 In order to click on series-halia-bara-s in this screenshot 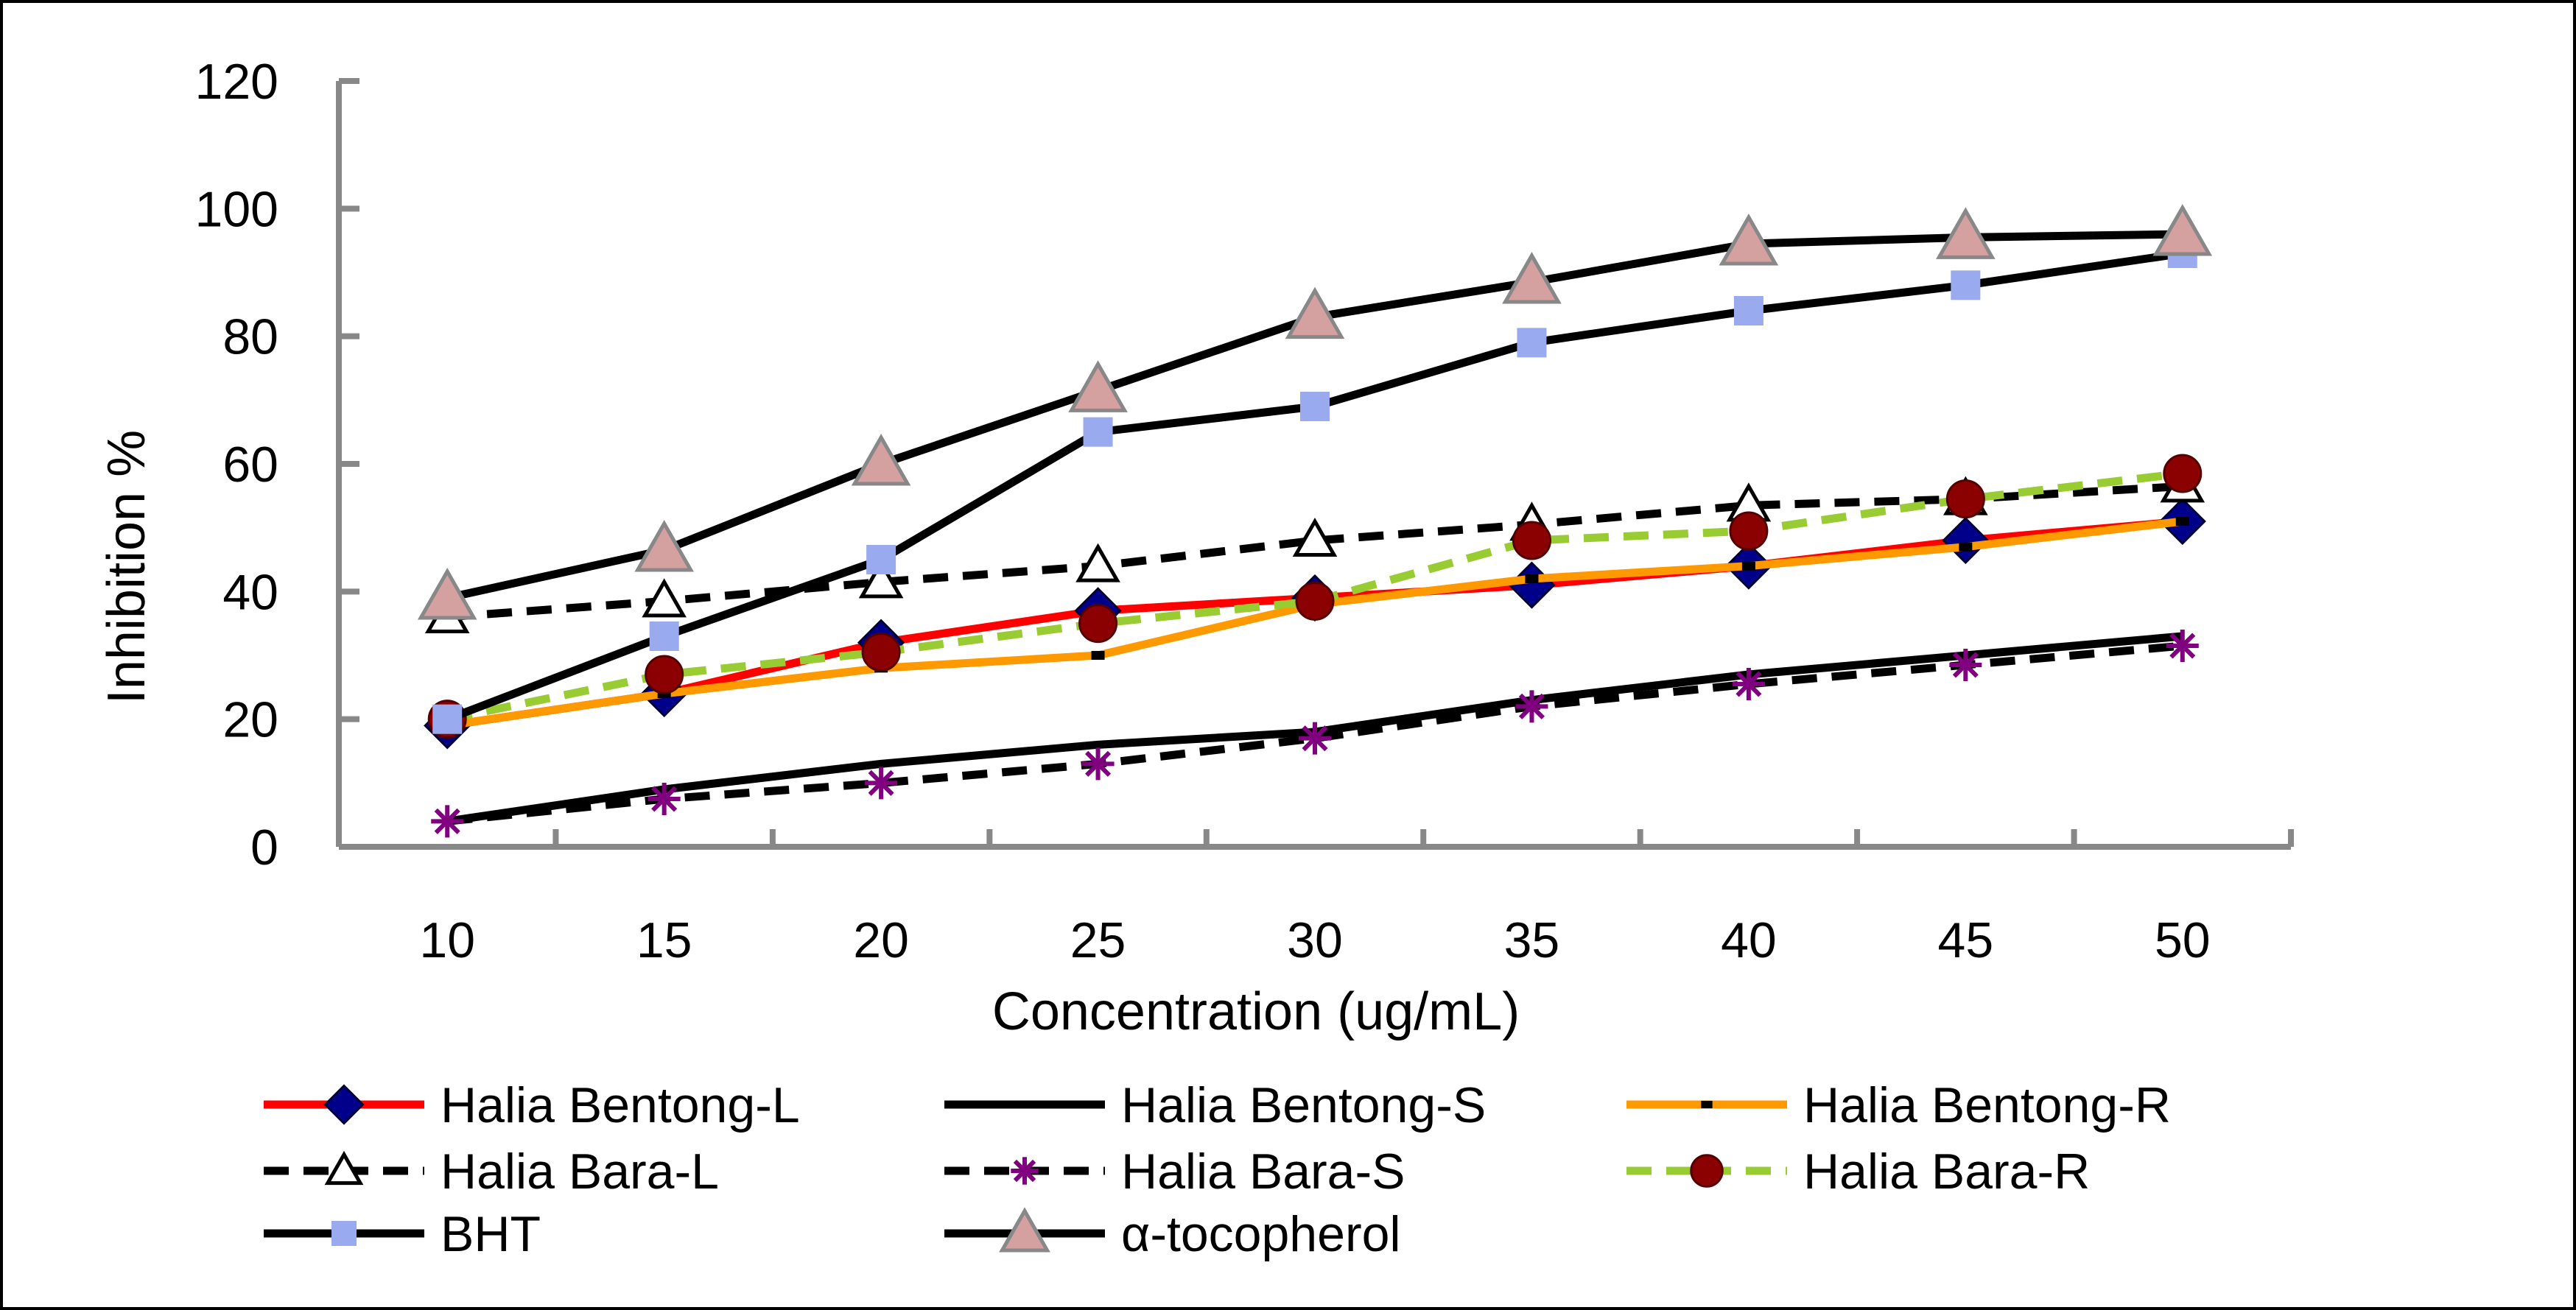, I will do `click(1315, 734)`.